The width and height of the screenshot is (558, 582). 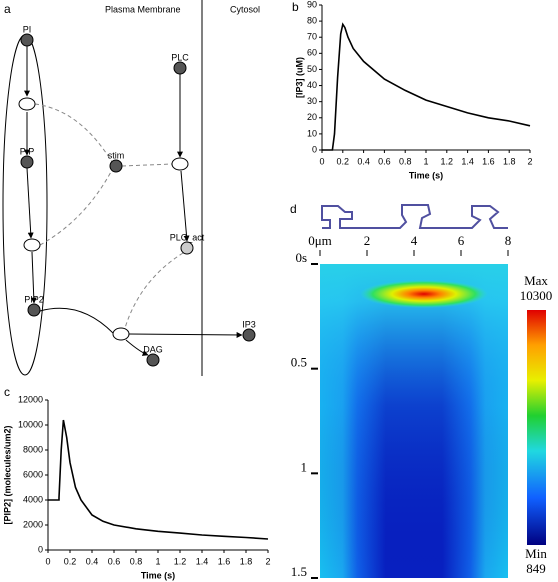 I want to click on y-tick-label: 10, so click(x=312, y=133).